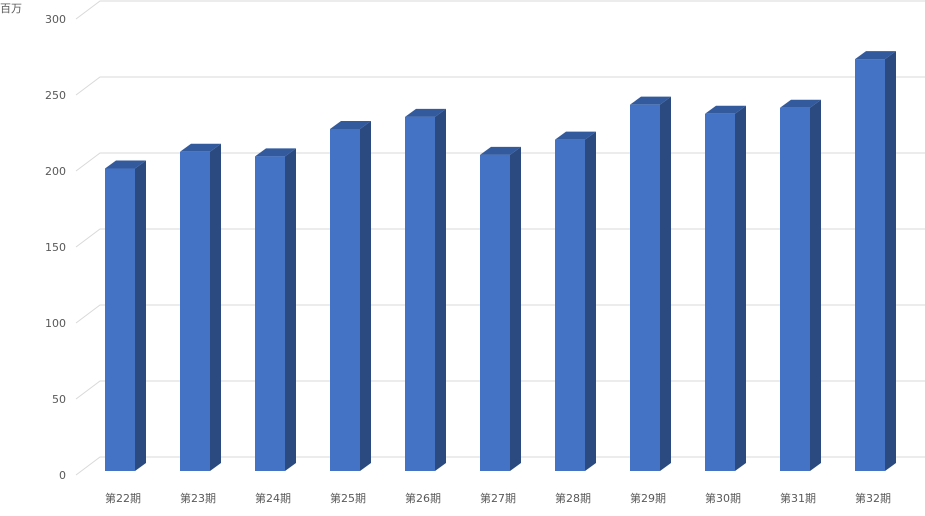 The width and height of the screenshot is (925, 516). Describe the element at coordinates (873, 498) in the screenshot. I see `x-tick-label: 第32期` at that location.